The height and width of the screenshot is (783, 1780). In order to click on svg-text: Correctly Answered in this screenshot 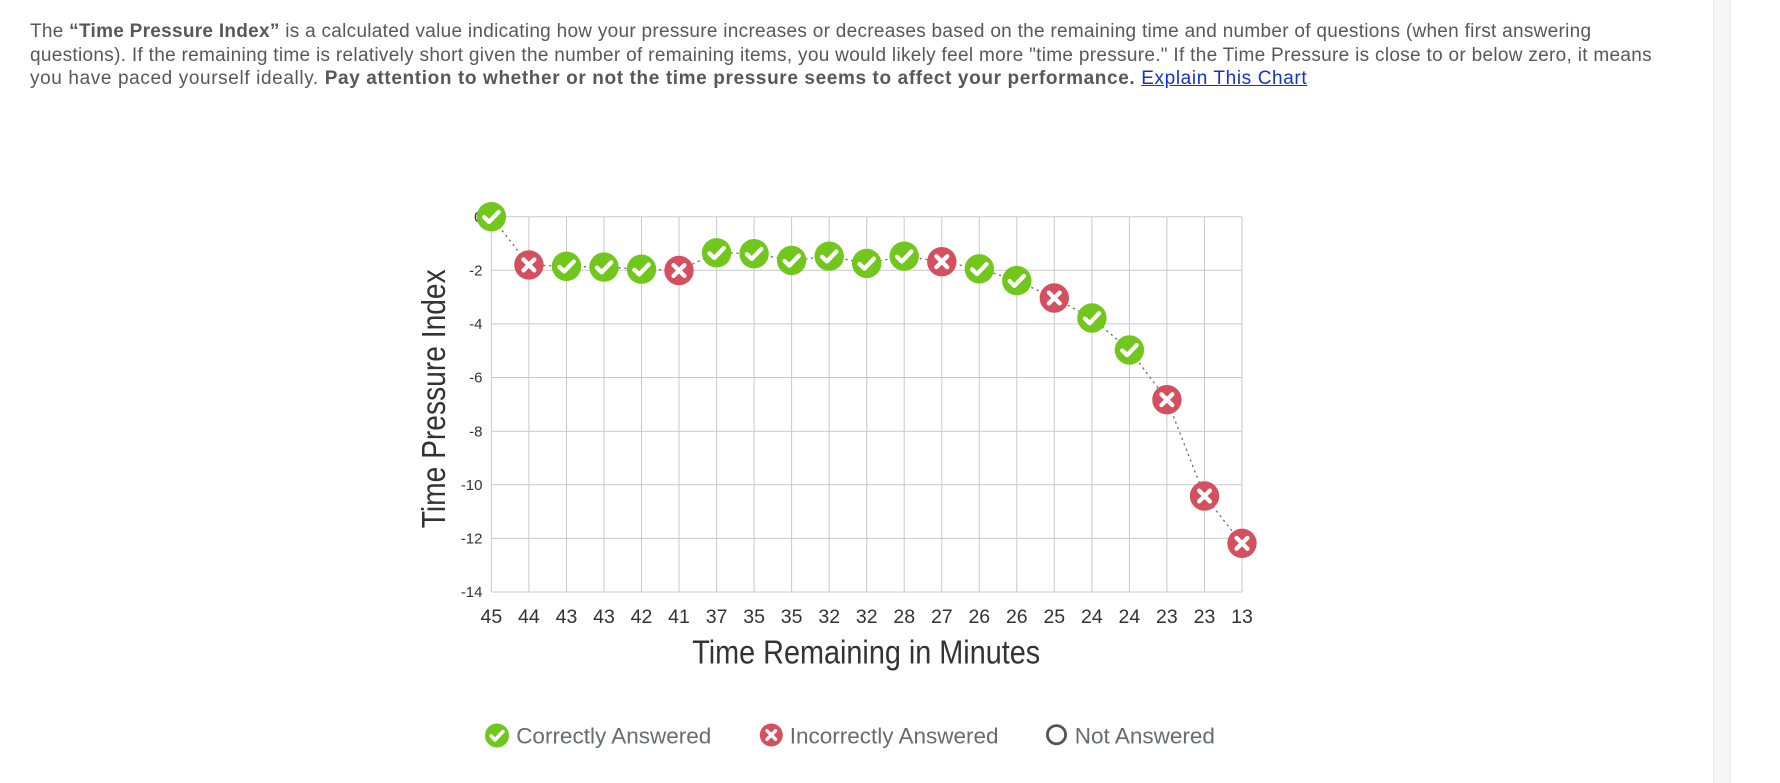, I will do `click(613, 736)`.